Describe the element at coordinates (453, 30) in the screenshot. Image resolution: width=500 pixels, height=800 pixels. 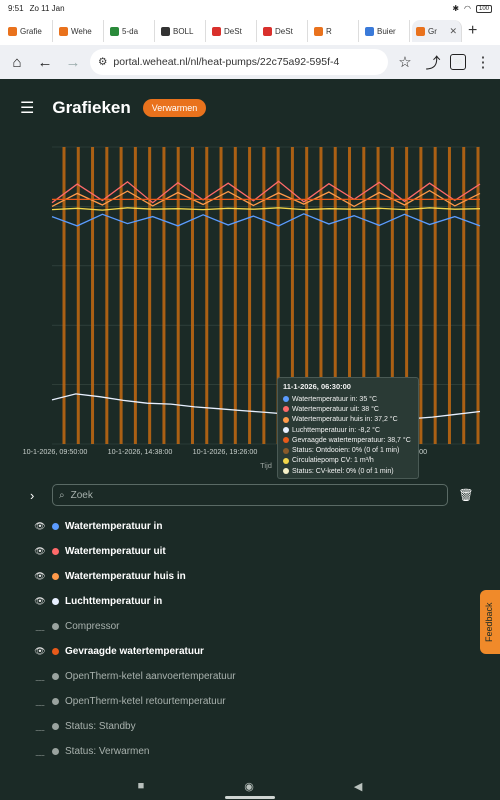
I see `close-tab-icon: ✕` at that location.